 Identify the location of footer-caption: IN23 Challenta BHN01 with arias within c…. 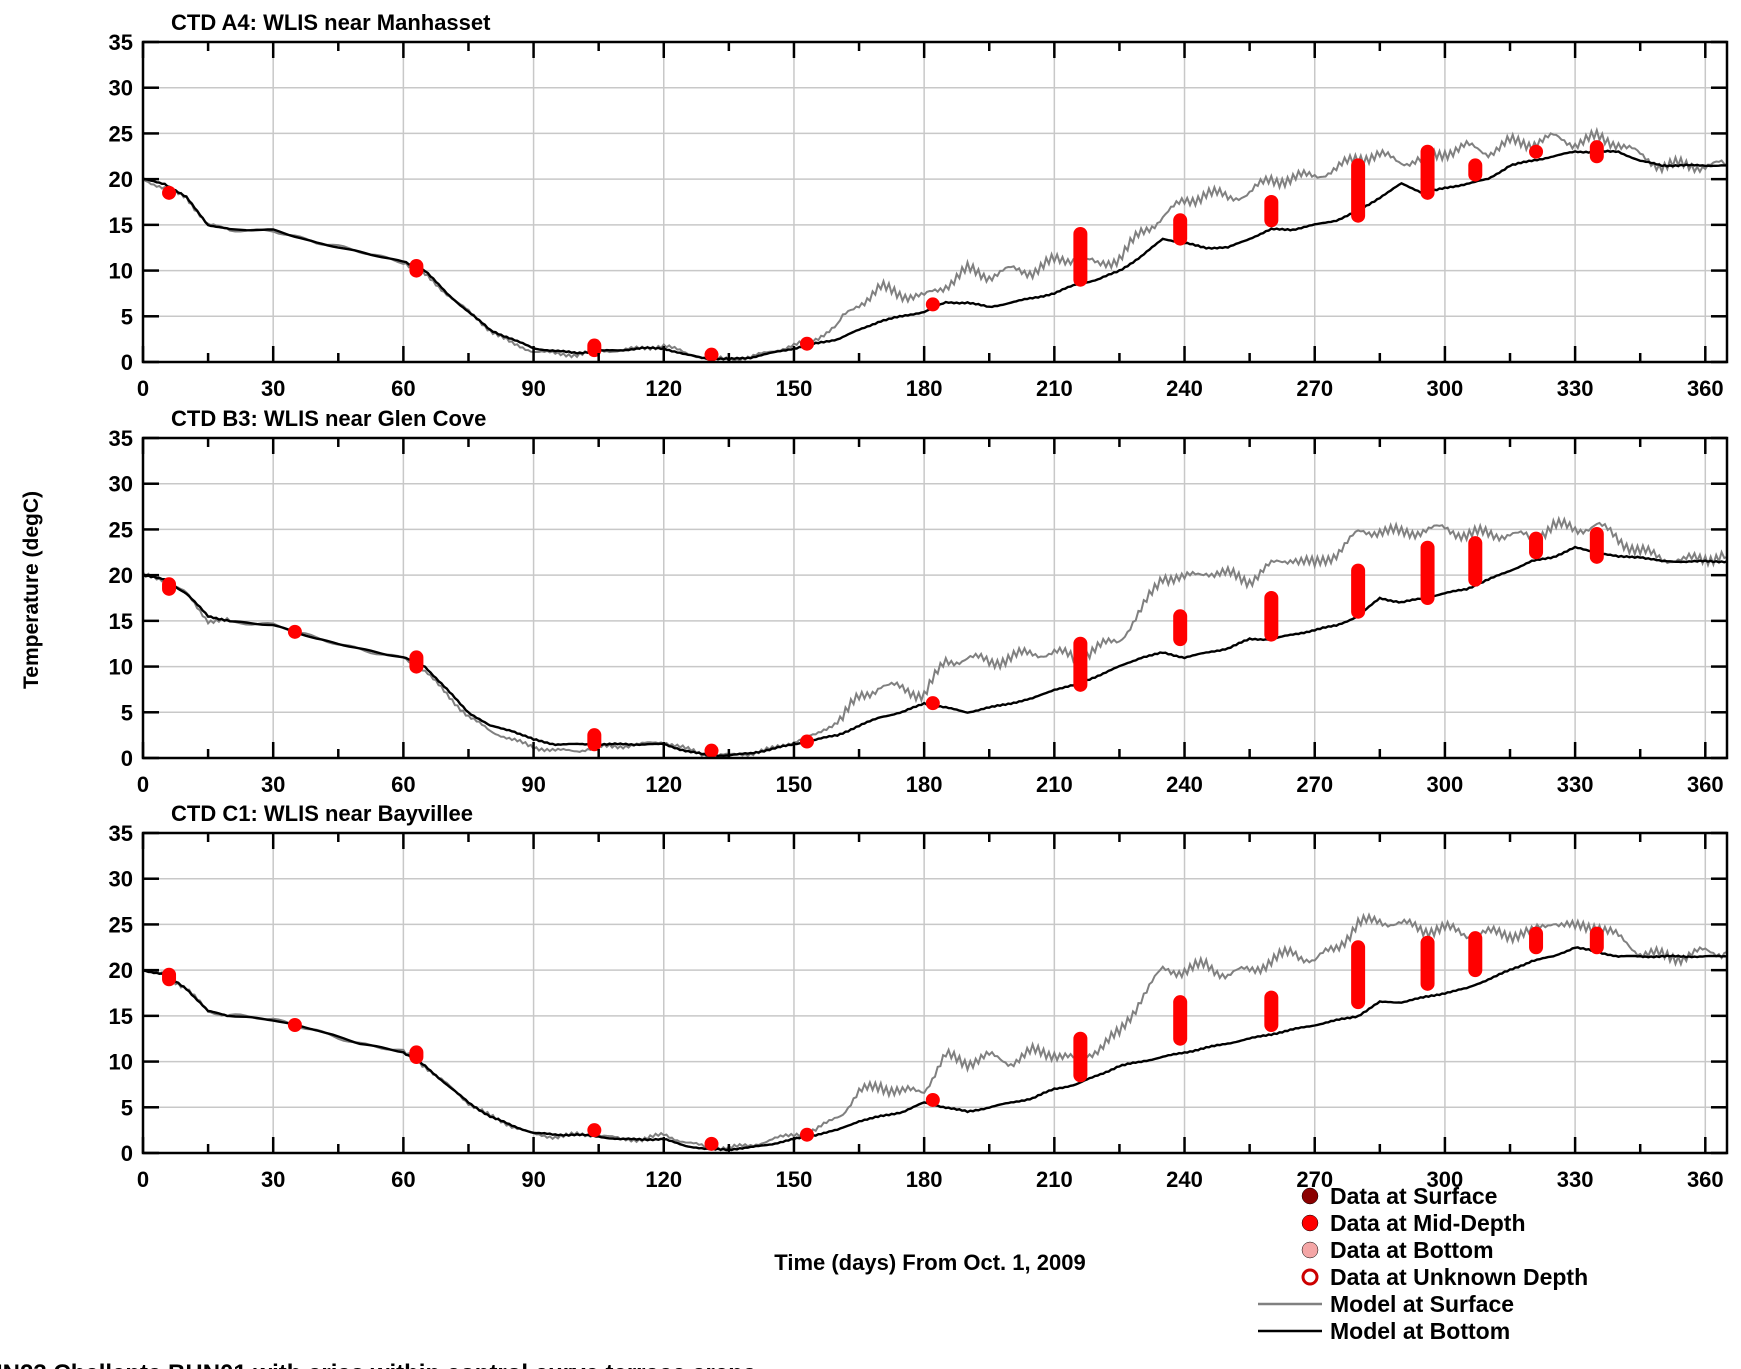
(378, 1364).